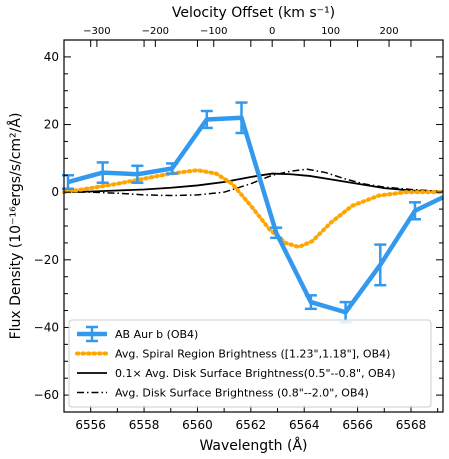 The image size is (449, 459). What do you see at coordinates (51, 125) in the screenshot?
I see `y-tick-label: 20` at bounding box center [51, 125].